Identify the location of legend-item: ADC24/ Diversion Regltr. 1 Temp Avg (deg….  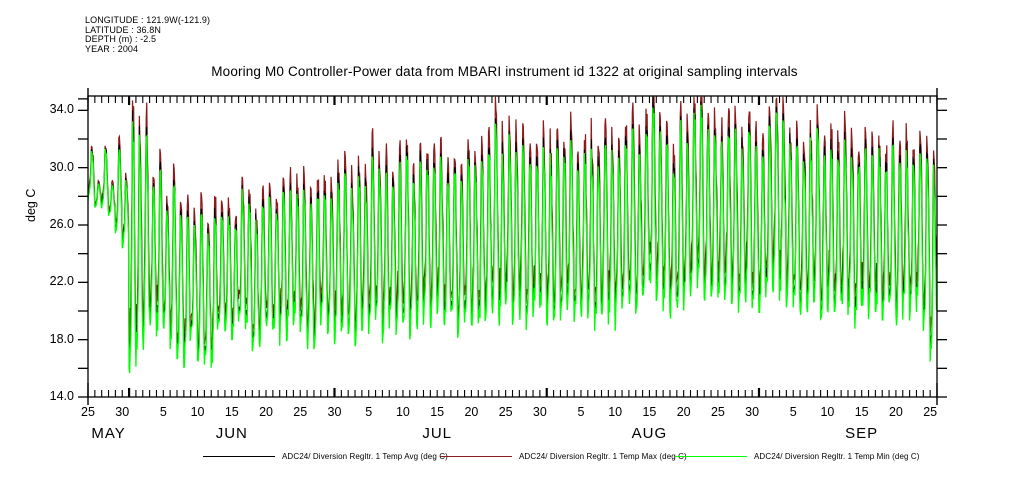
(325, 456).